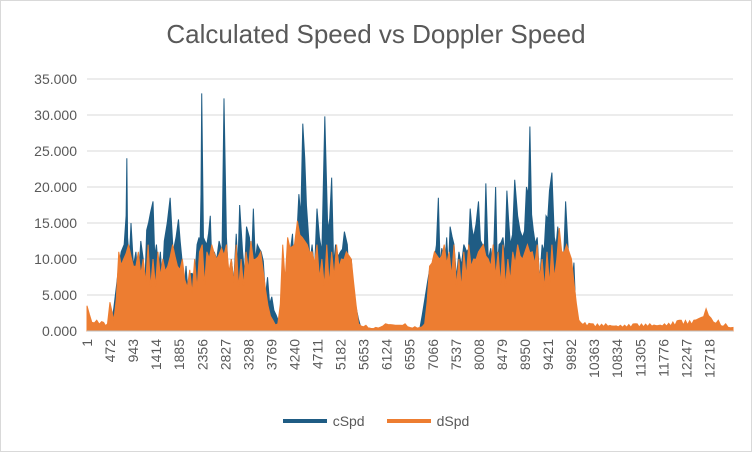 This screenshot has width=752, height=452. What do you see at coordinates (304, 421) in the screenshot?
I see `legend-swatch-cspd` at bounding box center [304, 421].